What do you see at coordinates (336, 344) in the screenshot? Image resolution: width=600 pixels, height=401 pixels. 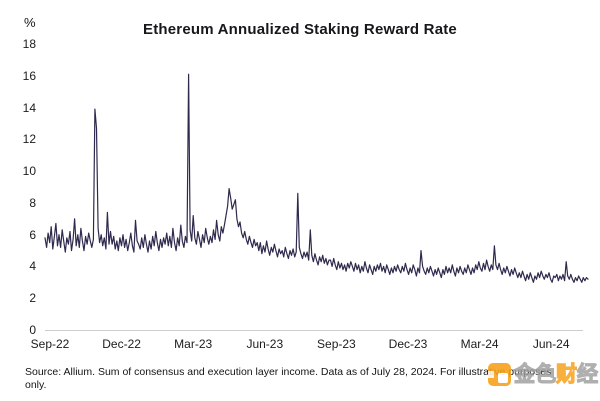 I see `x-tick-label: Sep-23` at bounding box center [336, 344].